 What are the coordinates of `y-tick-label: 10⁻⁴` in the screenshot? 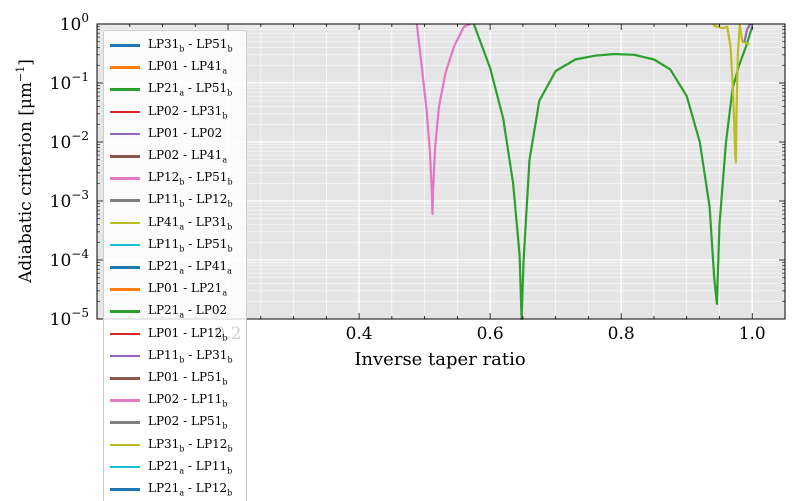 It's located at (70, 259).